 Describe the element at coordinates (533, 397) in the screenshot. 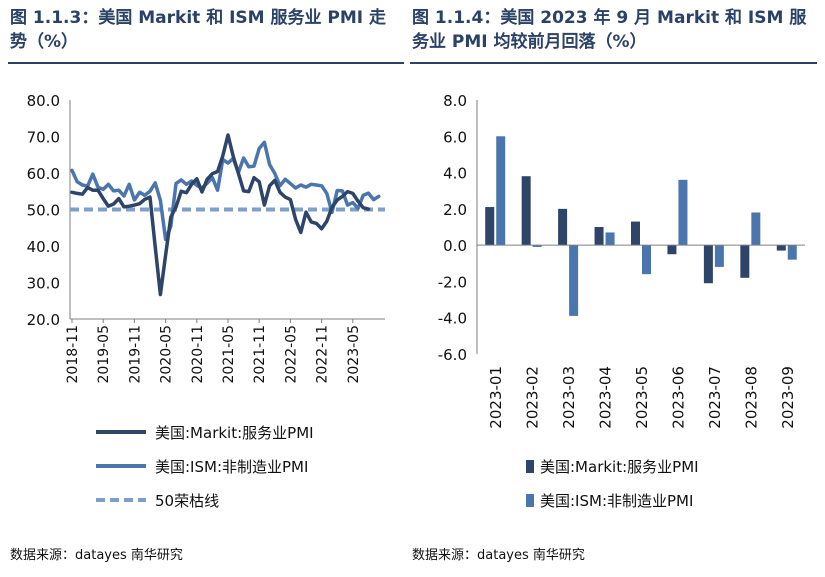

I see `x-tick-label: 2023-02` at that location.